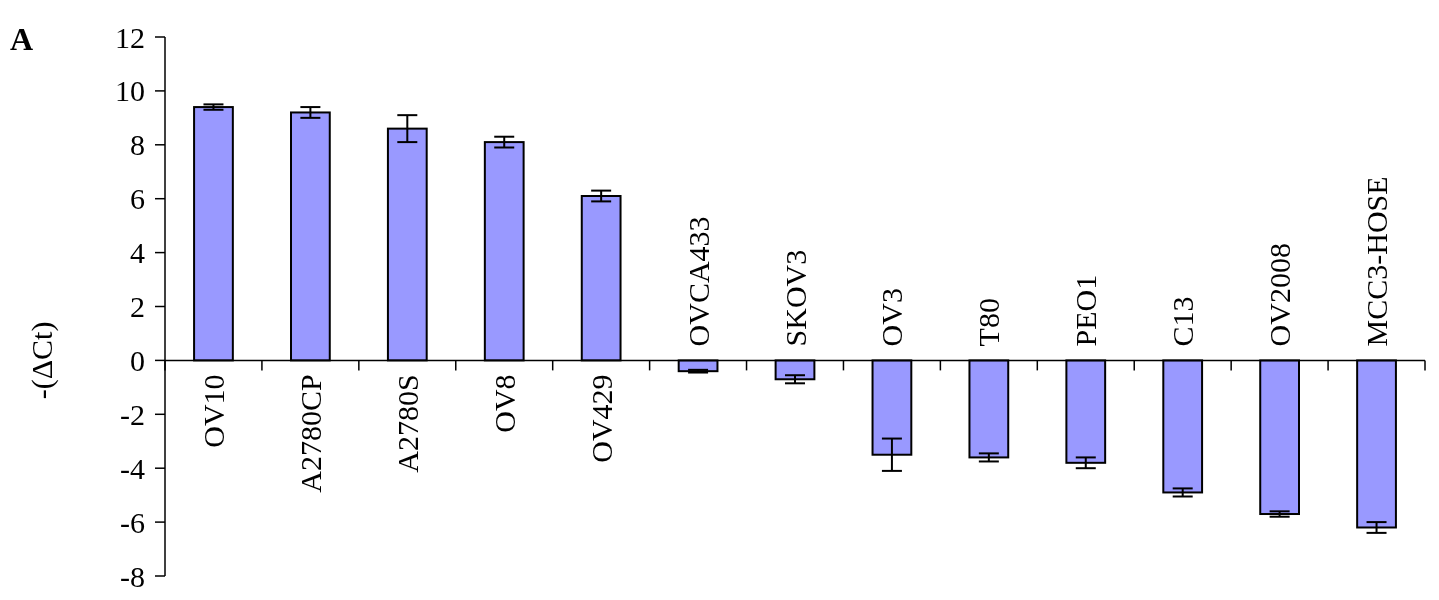 The image size is (1439, 600). What do you see at coordinates (42, 360) in the screenshot?
I see `y-axis-title: -(ΔCt)` at bounding box center [42, 360].